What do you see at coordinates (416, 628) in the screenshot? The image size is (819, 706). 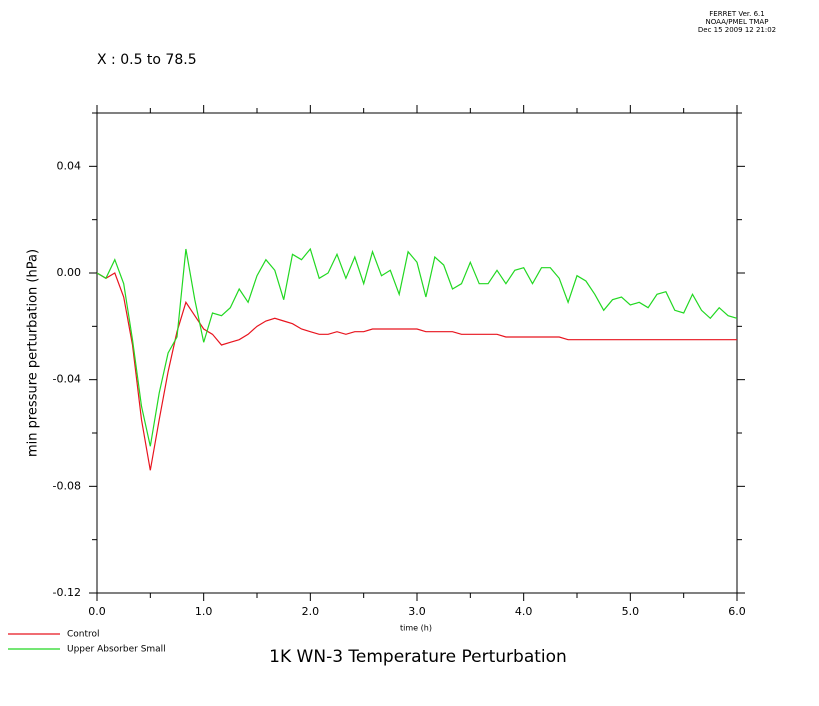 I see `x-axis-label: time (h)` at bounding box center [416, 628].